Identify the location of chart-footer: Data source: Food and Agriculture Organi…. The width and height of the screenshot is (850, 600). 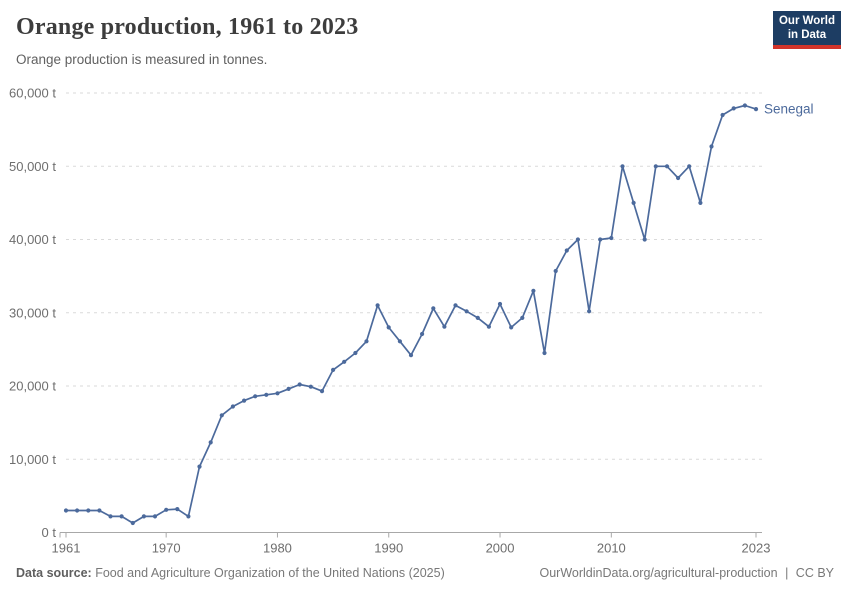
(425, 573).